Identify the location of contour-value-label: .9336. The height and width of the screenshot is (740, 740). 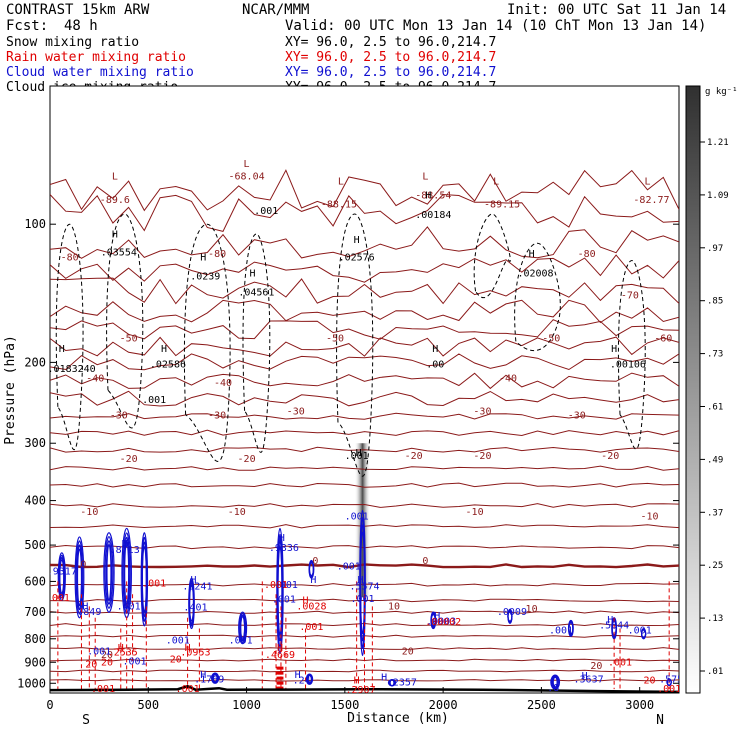
(284, 548).